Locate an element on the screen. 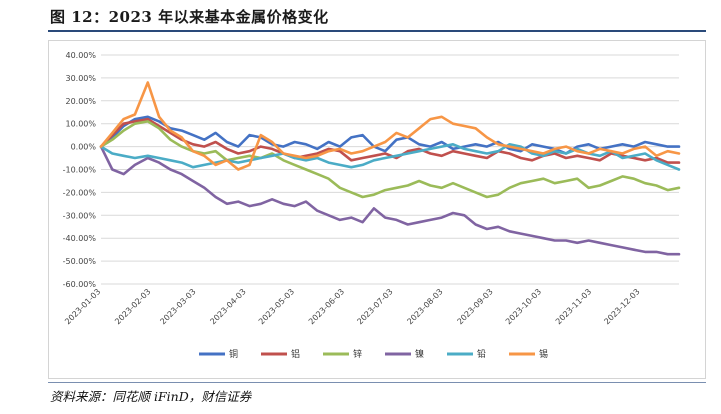 The width and height of the screenshot is (721, 414). y-tick-label: -50.00% is located at coordinates (80, 261).